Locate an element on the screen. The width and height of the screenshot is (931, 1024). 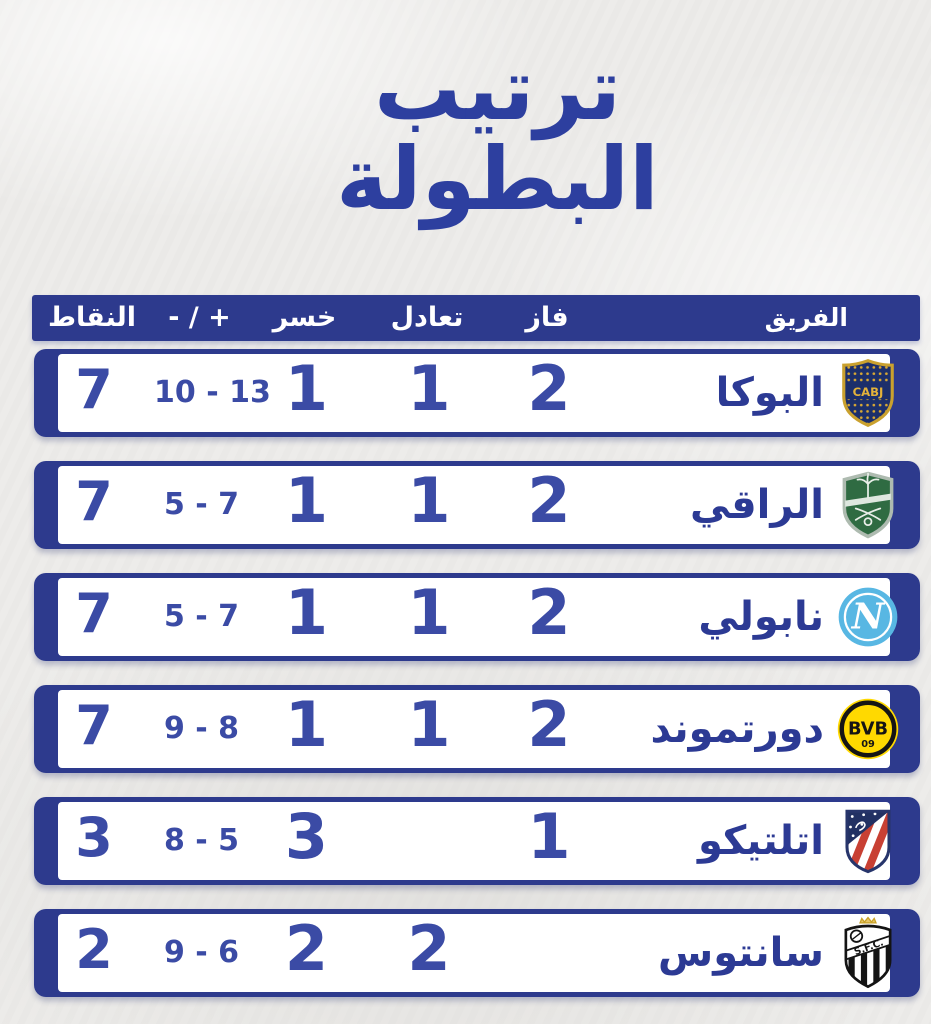
table-row-boca: 7 10 - 13 1 1 2 البوكا CABJ is located at coordinates (477, 392).